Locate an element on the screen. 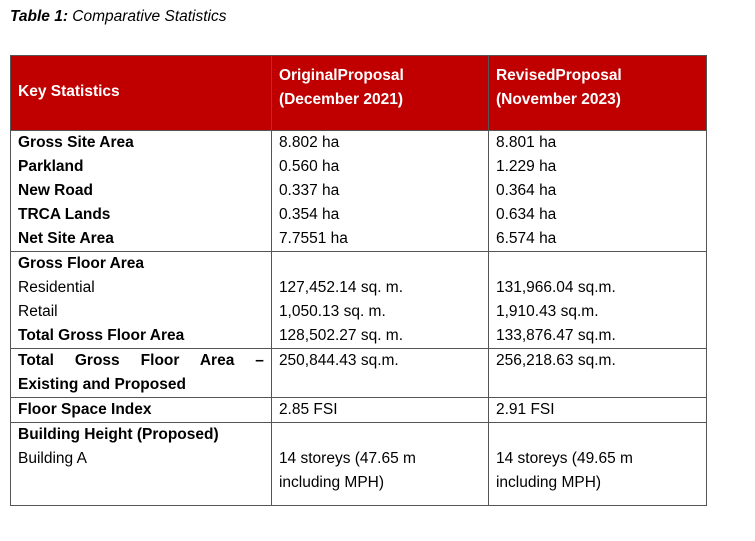 This screenshot has height=541, width=755. value-original: 8.802 ha is located at coordinates (309, 142).